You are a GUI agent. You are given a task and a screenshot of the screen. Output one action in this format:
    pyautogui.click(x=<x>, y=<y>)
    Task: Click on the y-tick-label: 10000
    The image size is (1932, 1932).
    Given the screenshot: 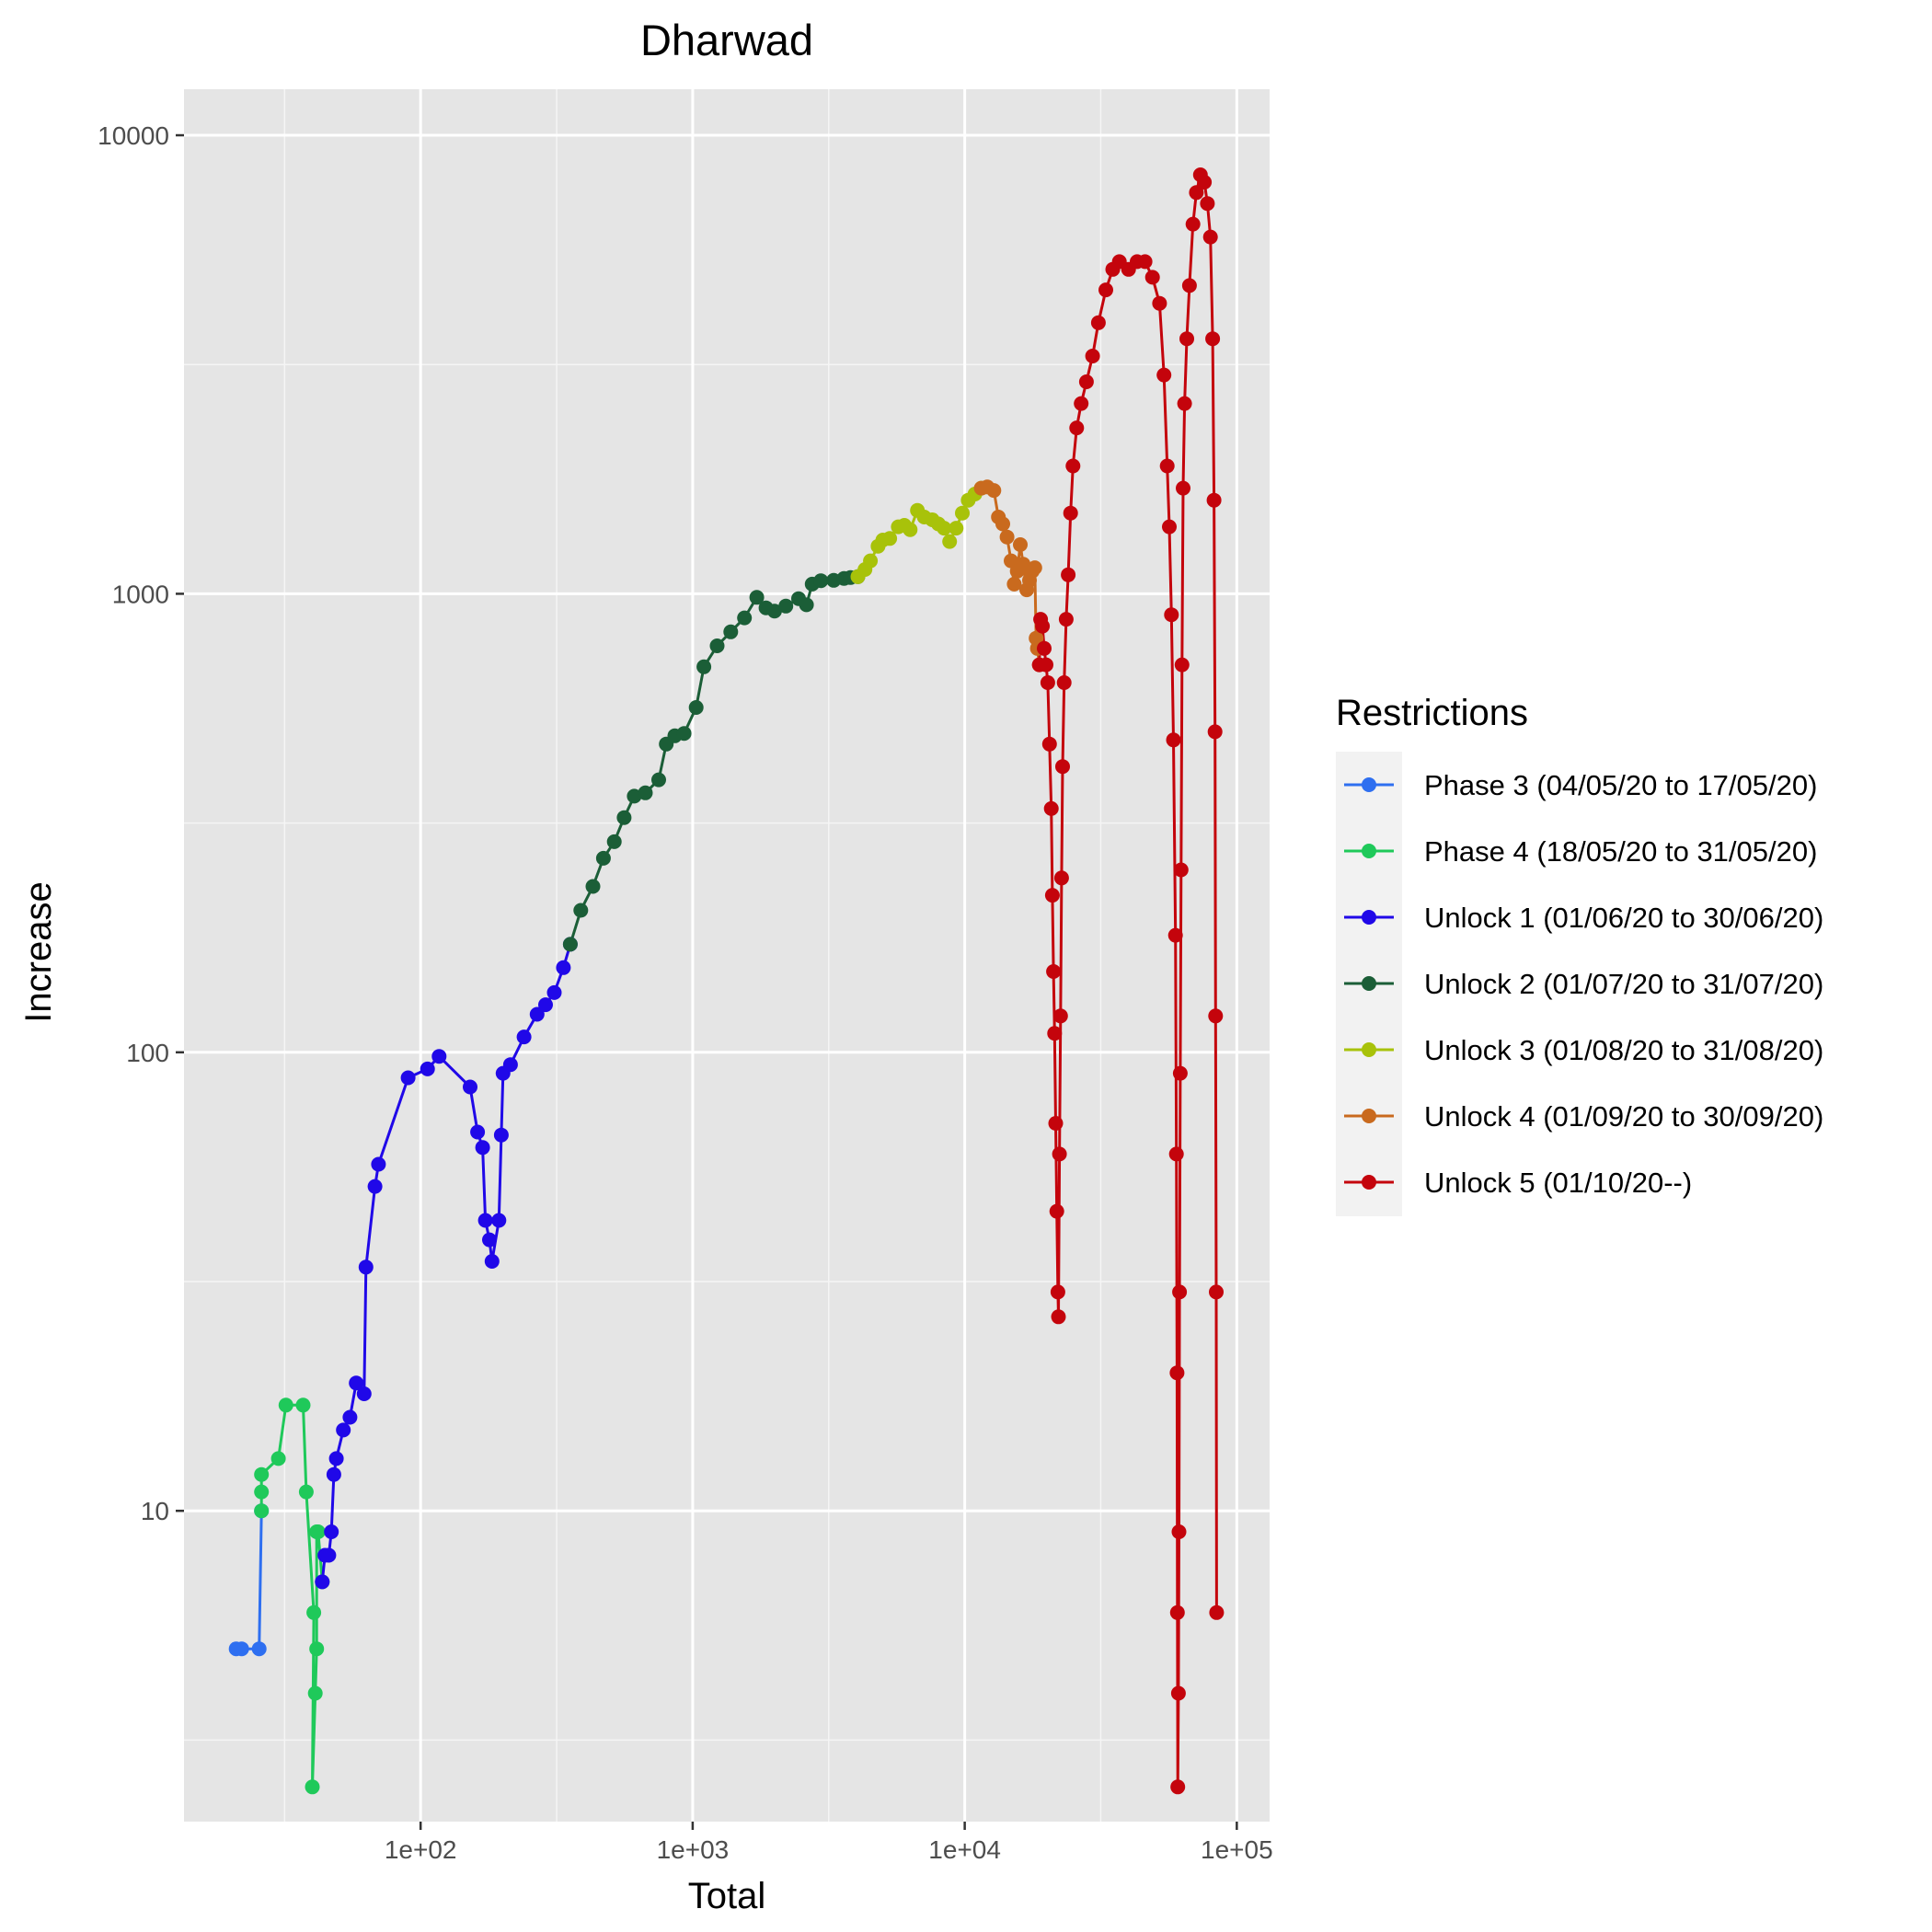 What is the action you would take?
    pyautogui.click(x=133, y=135)
    